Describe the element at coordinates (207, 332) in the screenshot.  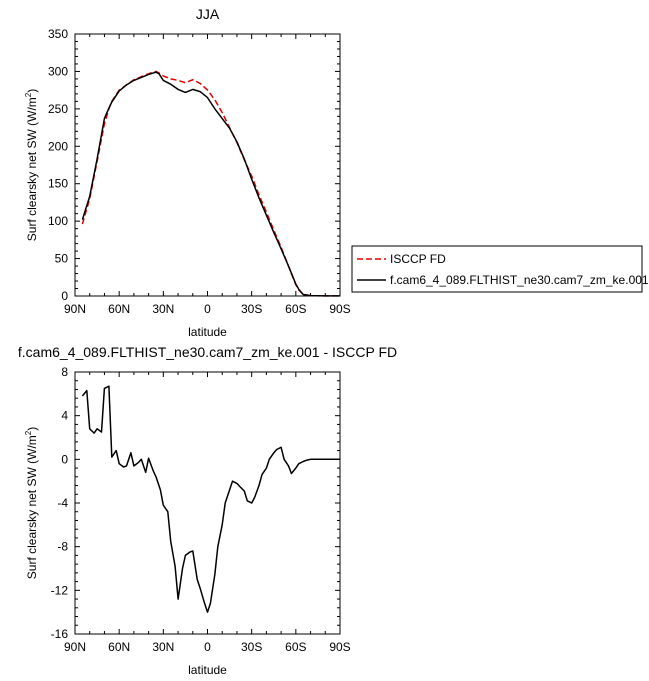
I see `top-x-axis-label: latitude` at that location.